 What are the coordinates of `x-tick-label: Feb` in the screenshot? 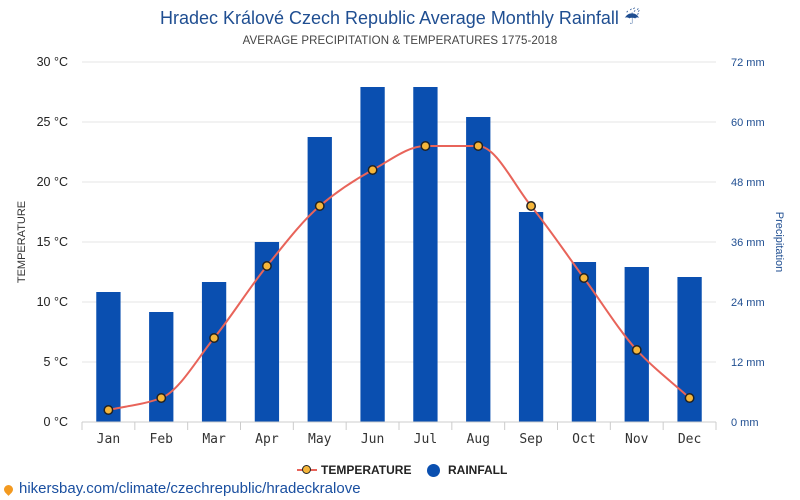 It's located at (162, 439).